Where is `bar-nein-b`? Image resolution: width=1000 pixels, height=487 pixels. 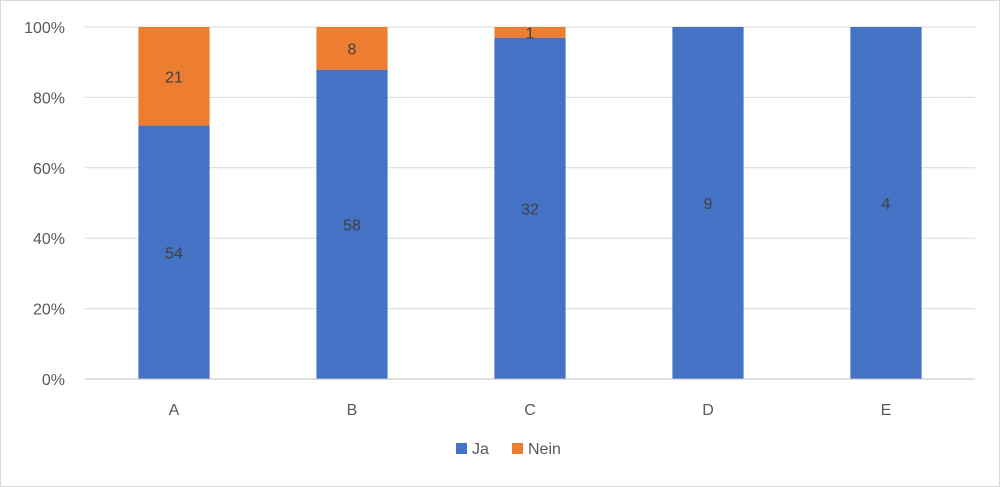 bar-nein-b is located at coordinates (352, 48).